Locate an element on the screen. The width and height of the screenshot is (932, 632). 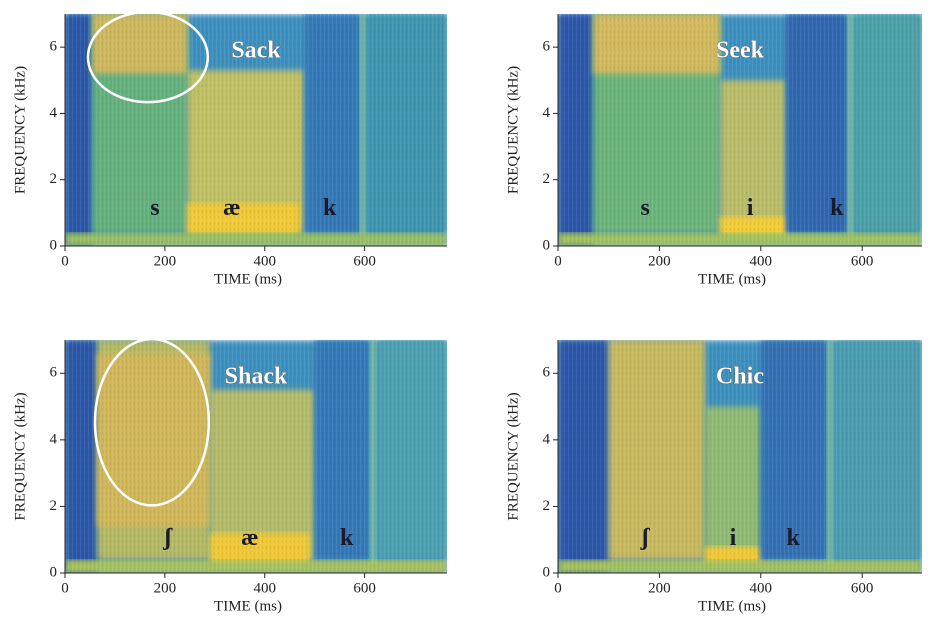
chart-title: Seek is located at coordinates (740, 51).